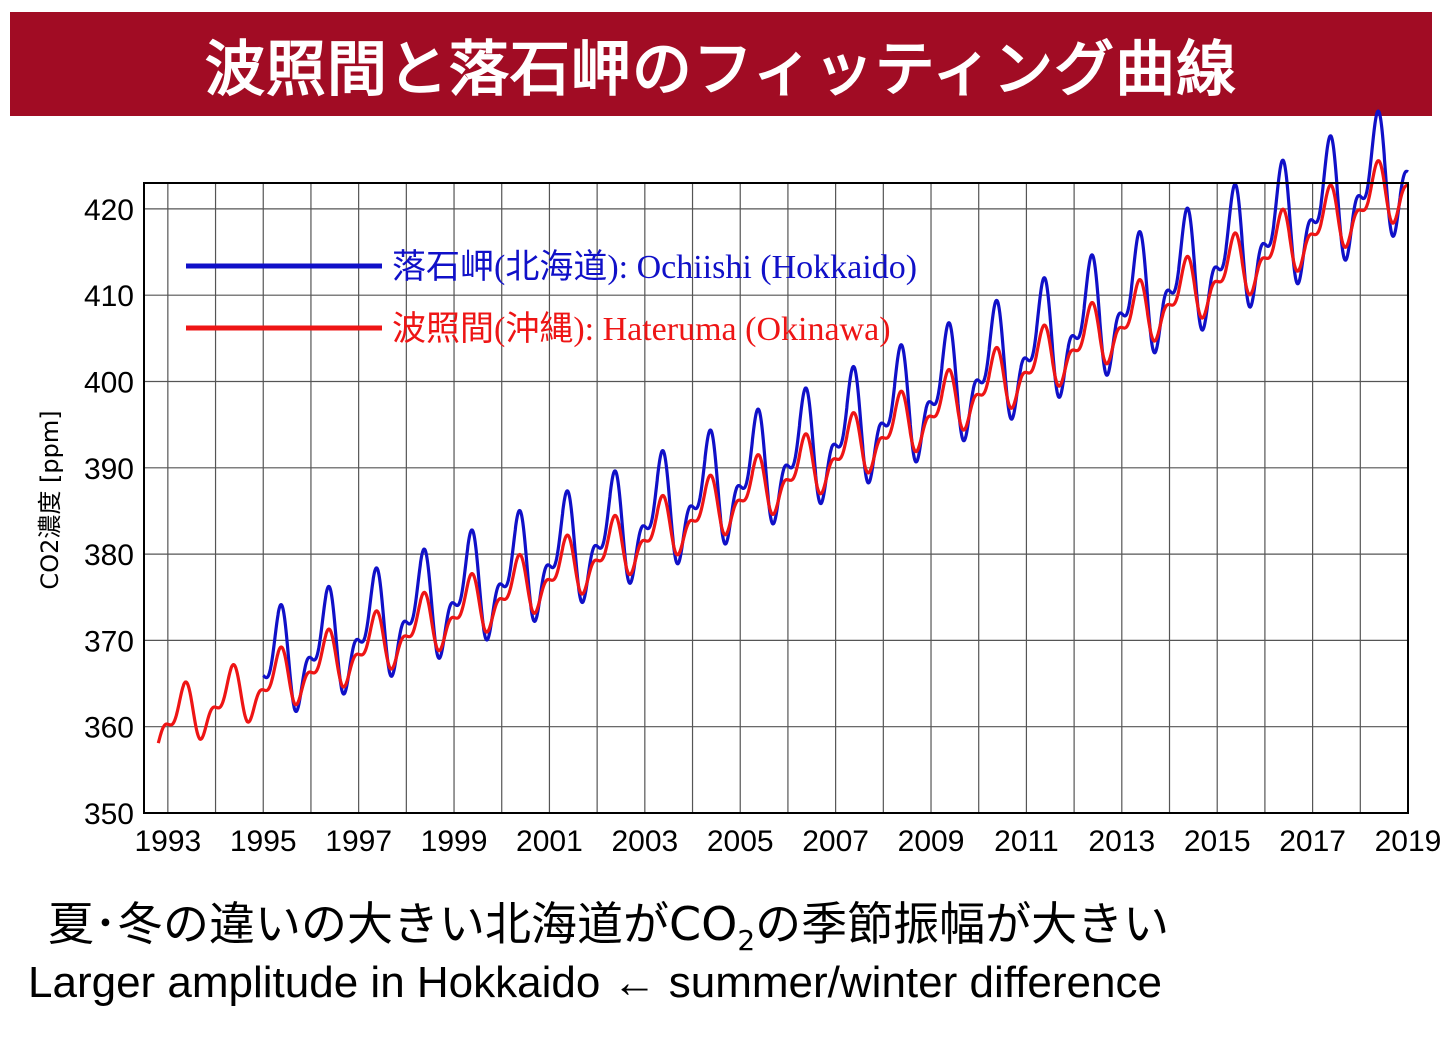 This screenshot has height=1049, width=1440. I want to click on caption-jp-subscript: 2, so click(746, 941).